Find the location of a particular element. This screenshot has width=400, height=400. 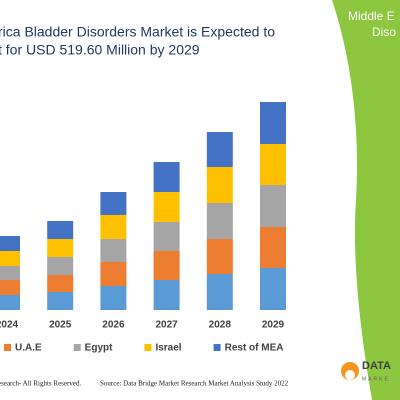

footer-rights: esearch- All Rights Reserved. is located at coordinates (40, 384).